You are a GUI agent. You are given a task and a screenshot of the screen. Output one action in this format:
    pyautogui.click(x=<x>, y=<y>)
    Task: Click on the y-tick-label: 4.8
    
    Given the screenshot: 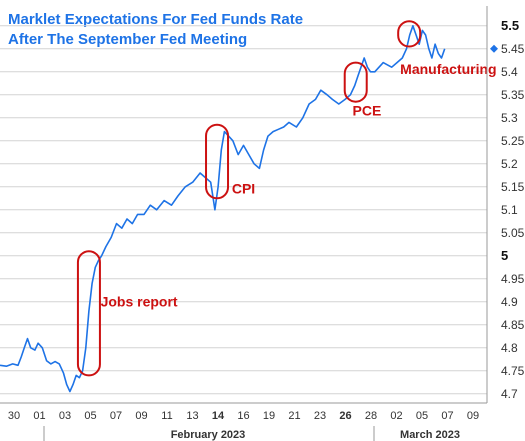 What is the action you would take?
    pyautogui.click(x=509, y=348)
    